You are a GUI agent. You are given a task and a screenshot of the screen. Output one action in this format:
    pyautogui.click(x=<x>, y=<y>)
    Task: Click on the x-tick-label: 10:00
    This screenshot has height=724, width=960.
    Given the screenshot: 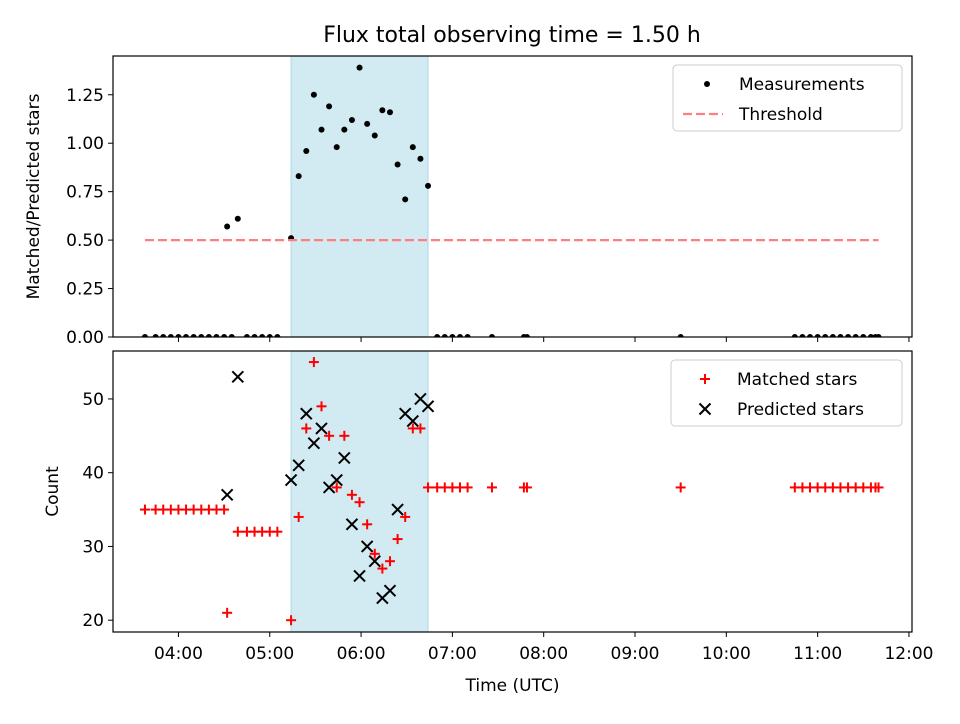 What is the action you would take?
    pyautogui.click(x=726, y=654)
    